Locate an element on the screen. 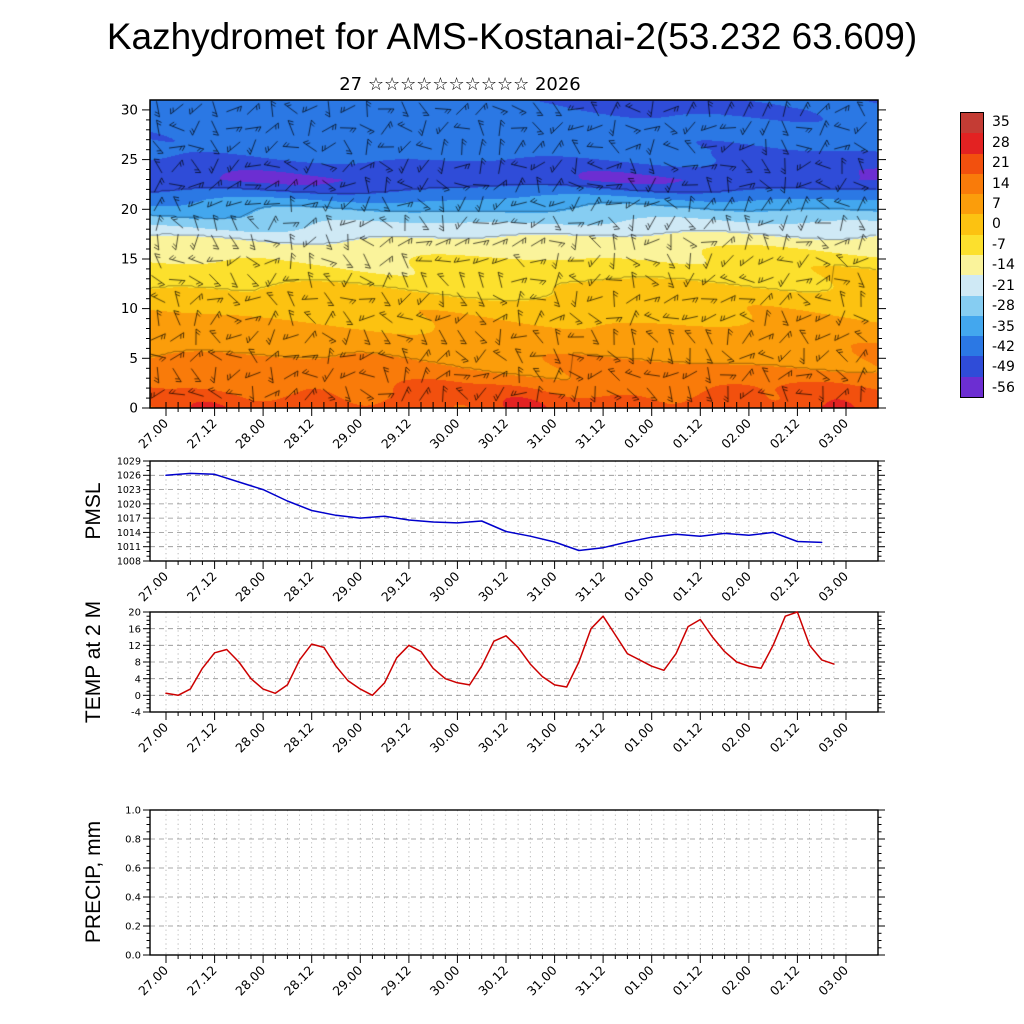  svg-text: 10 is located at coordinates (129, 309).